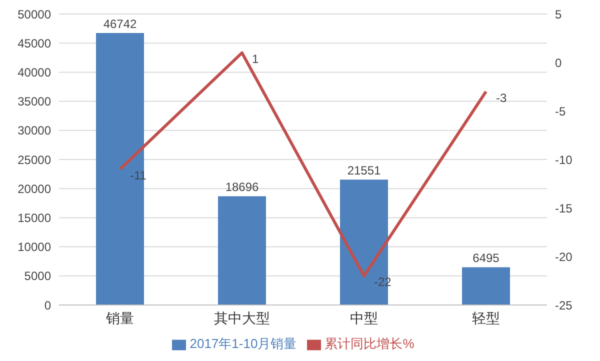 This screenshot has height=361, width=600. Describe the element at coordinates (242, 187) in the screenshot. I see `data-label: 18696` at that location.